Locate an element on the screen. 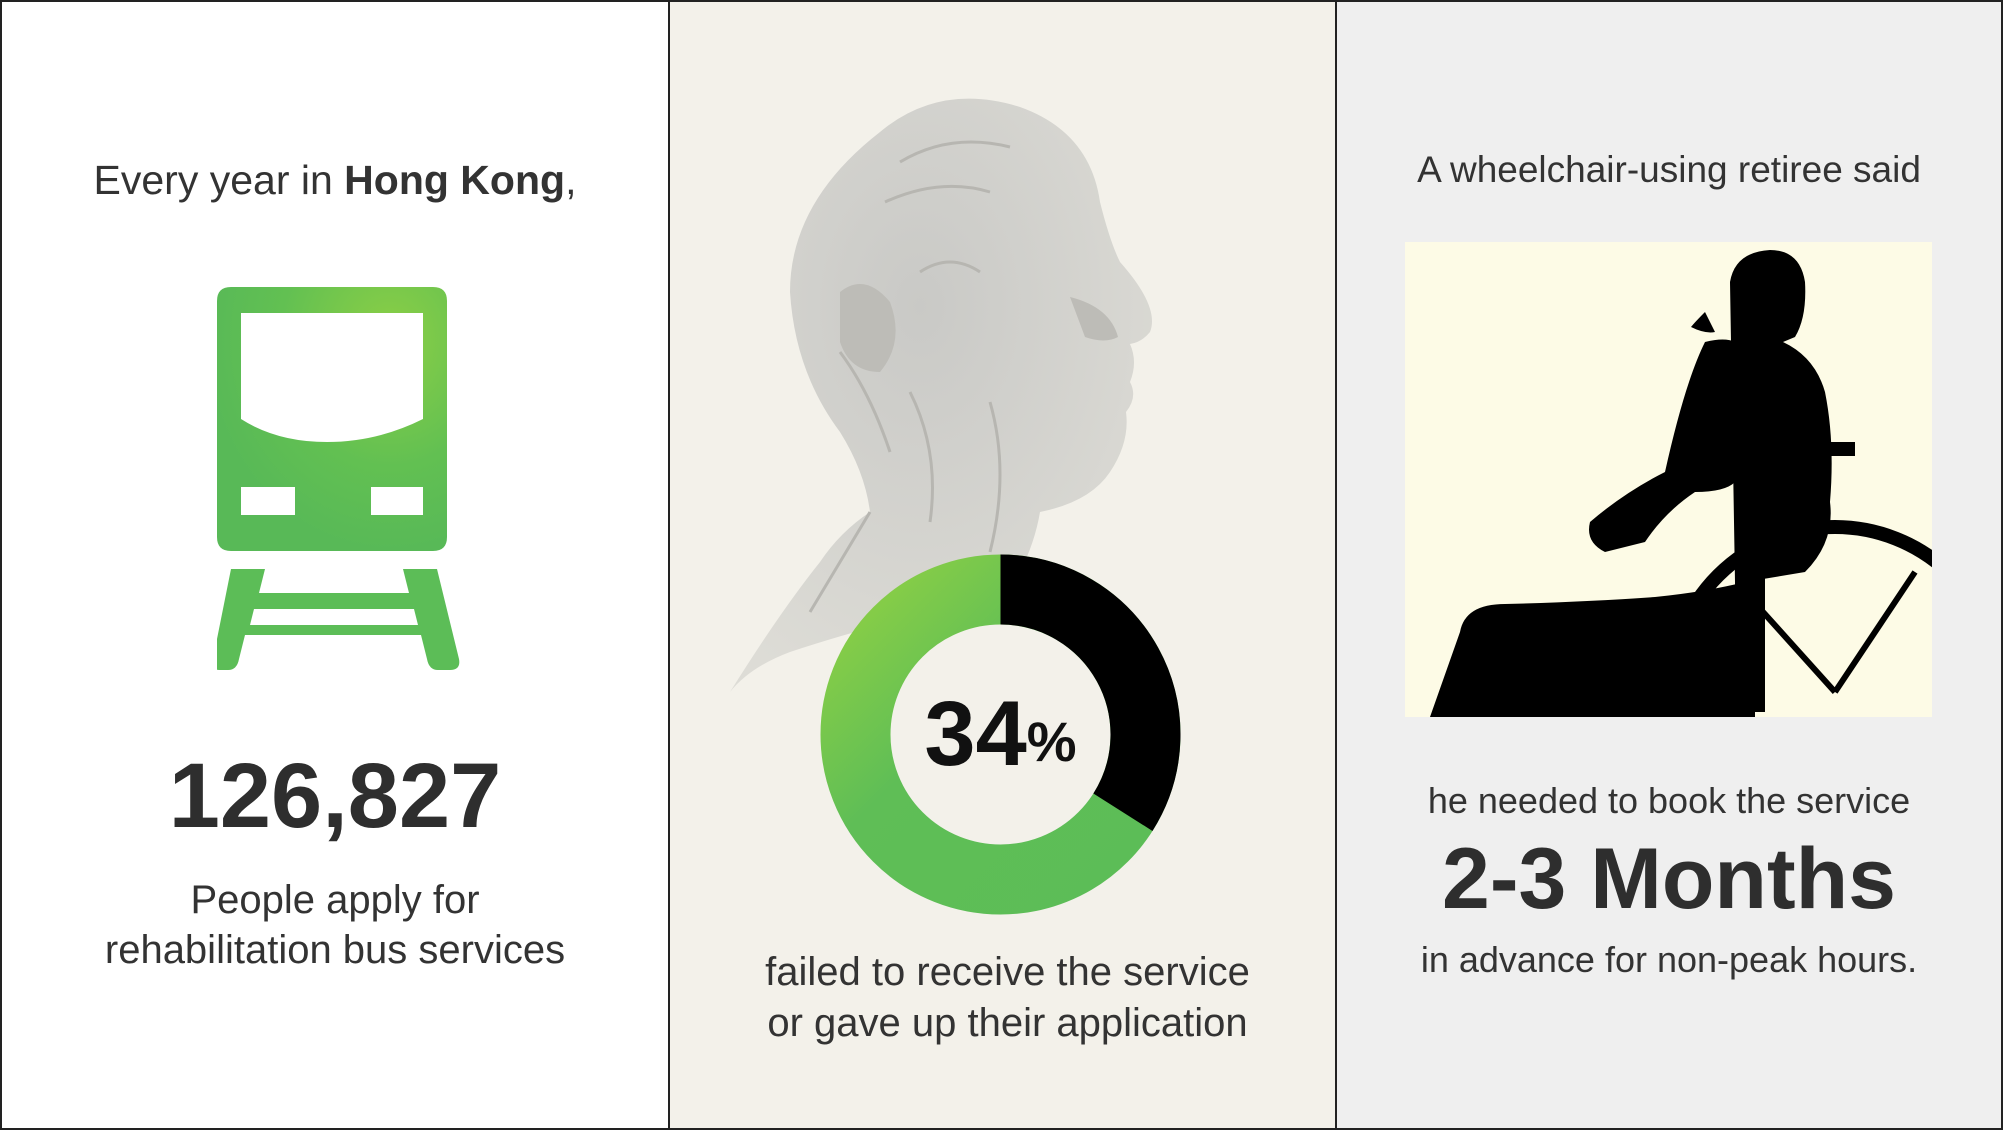 This screenshot has height=1130, width=2003. percentage-label: 34% is located at coordinates (1000, 734).